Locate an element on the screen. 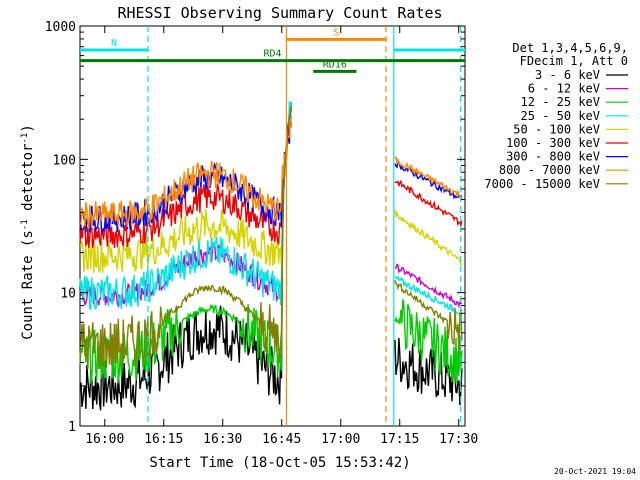 This screenshot has height=480, width=640. series-6-pre is located at coordinates (186, 174).